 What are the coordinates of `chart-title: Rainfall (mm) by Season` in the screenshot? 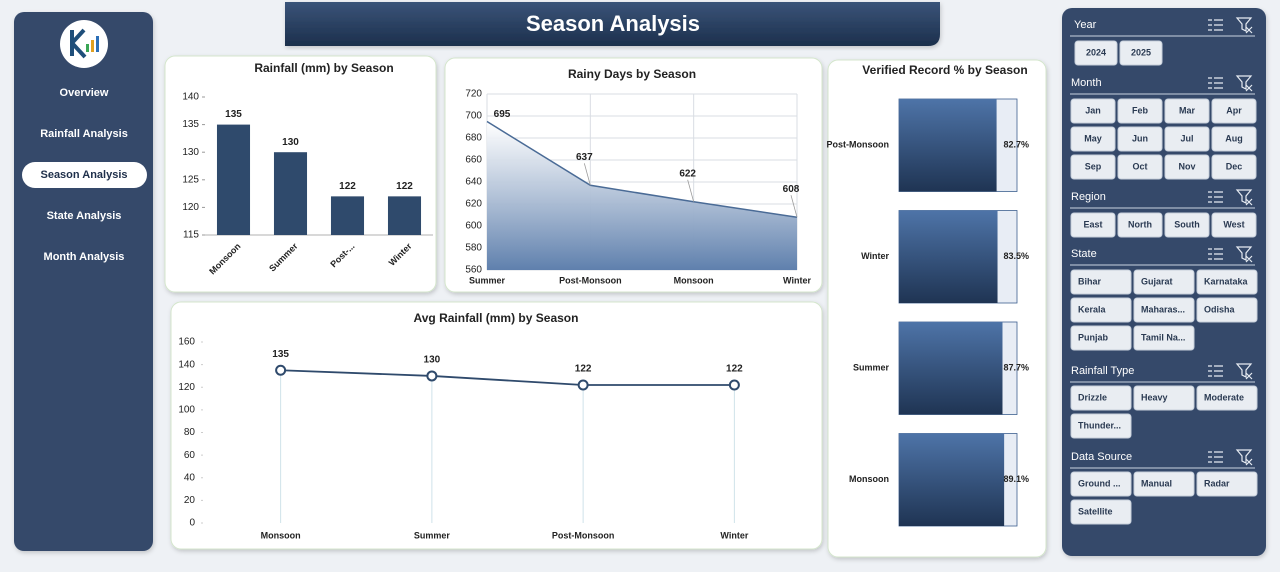 It's located at (323, 68).